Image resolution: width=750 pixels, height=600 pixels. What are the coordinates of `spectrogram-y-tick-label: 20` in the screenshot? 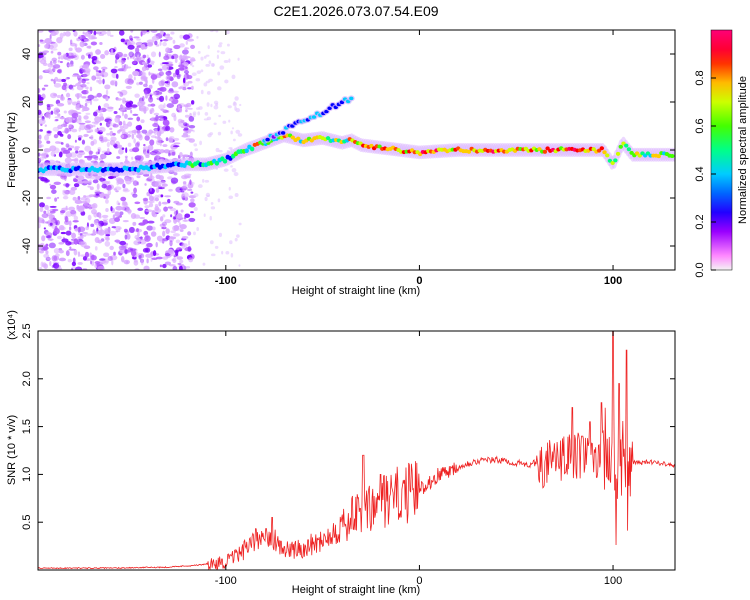 It's located at (27, 102).